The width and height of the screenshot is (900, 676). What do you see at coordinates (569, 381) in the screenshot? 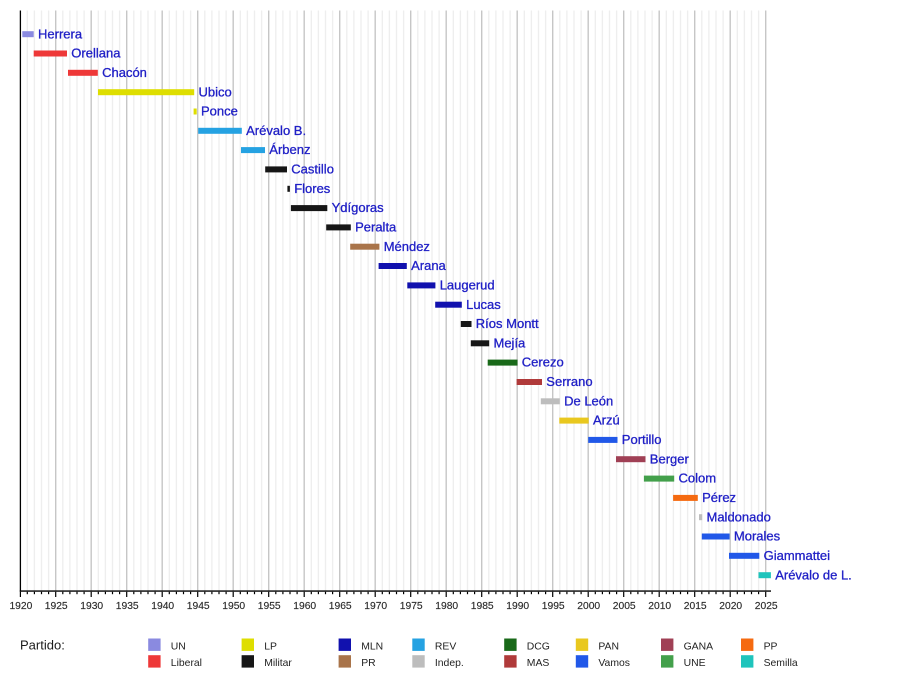
I see `svg-text: Serrano` at bounding box center [569, 381].